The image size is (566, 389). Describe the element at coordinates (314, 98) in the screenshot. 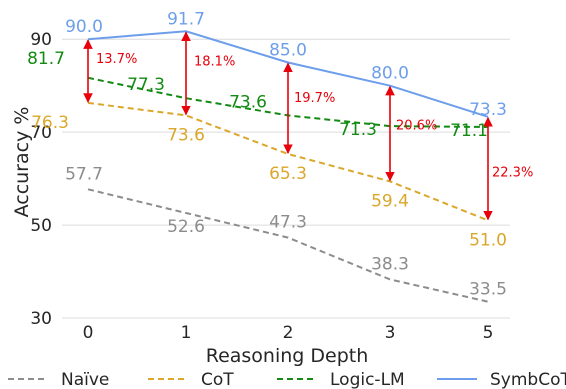

I see `gap-label: 19.7%` at that location.